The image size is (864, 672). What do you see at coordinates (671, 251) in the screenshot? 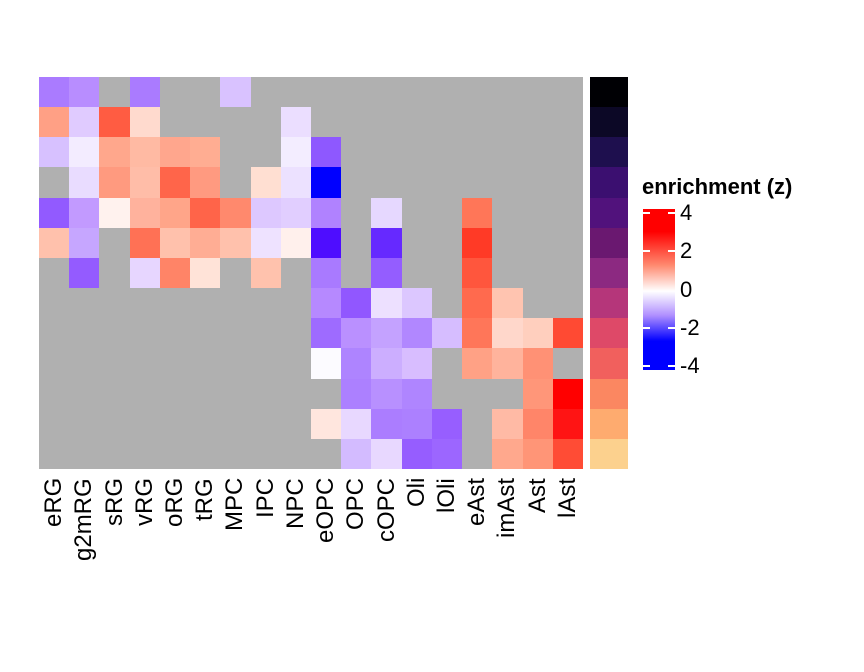
I see `legend-tick-mark` at bounding box center [671, 251].